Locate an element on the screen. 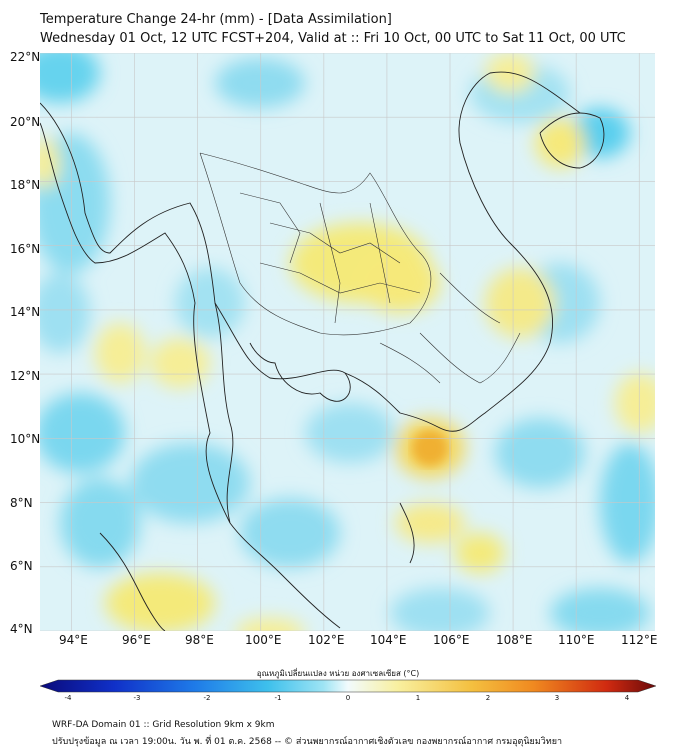 This screenshot has height=756, width=676. lat-label-10: 10°N is located at coordinates (25, 439).